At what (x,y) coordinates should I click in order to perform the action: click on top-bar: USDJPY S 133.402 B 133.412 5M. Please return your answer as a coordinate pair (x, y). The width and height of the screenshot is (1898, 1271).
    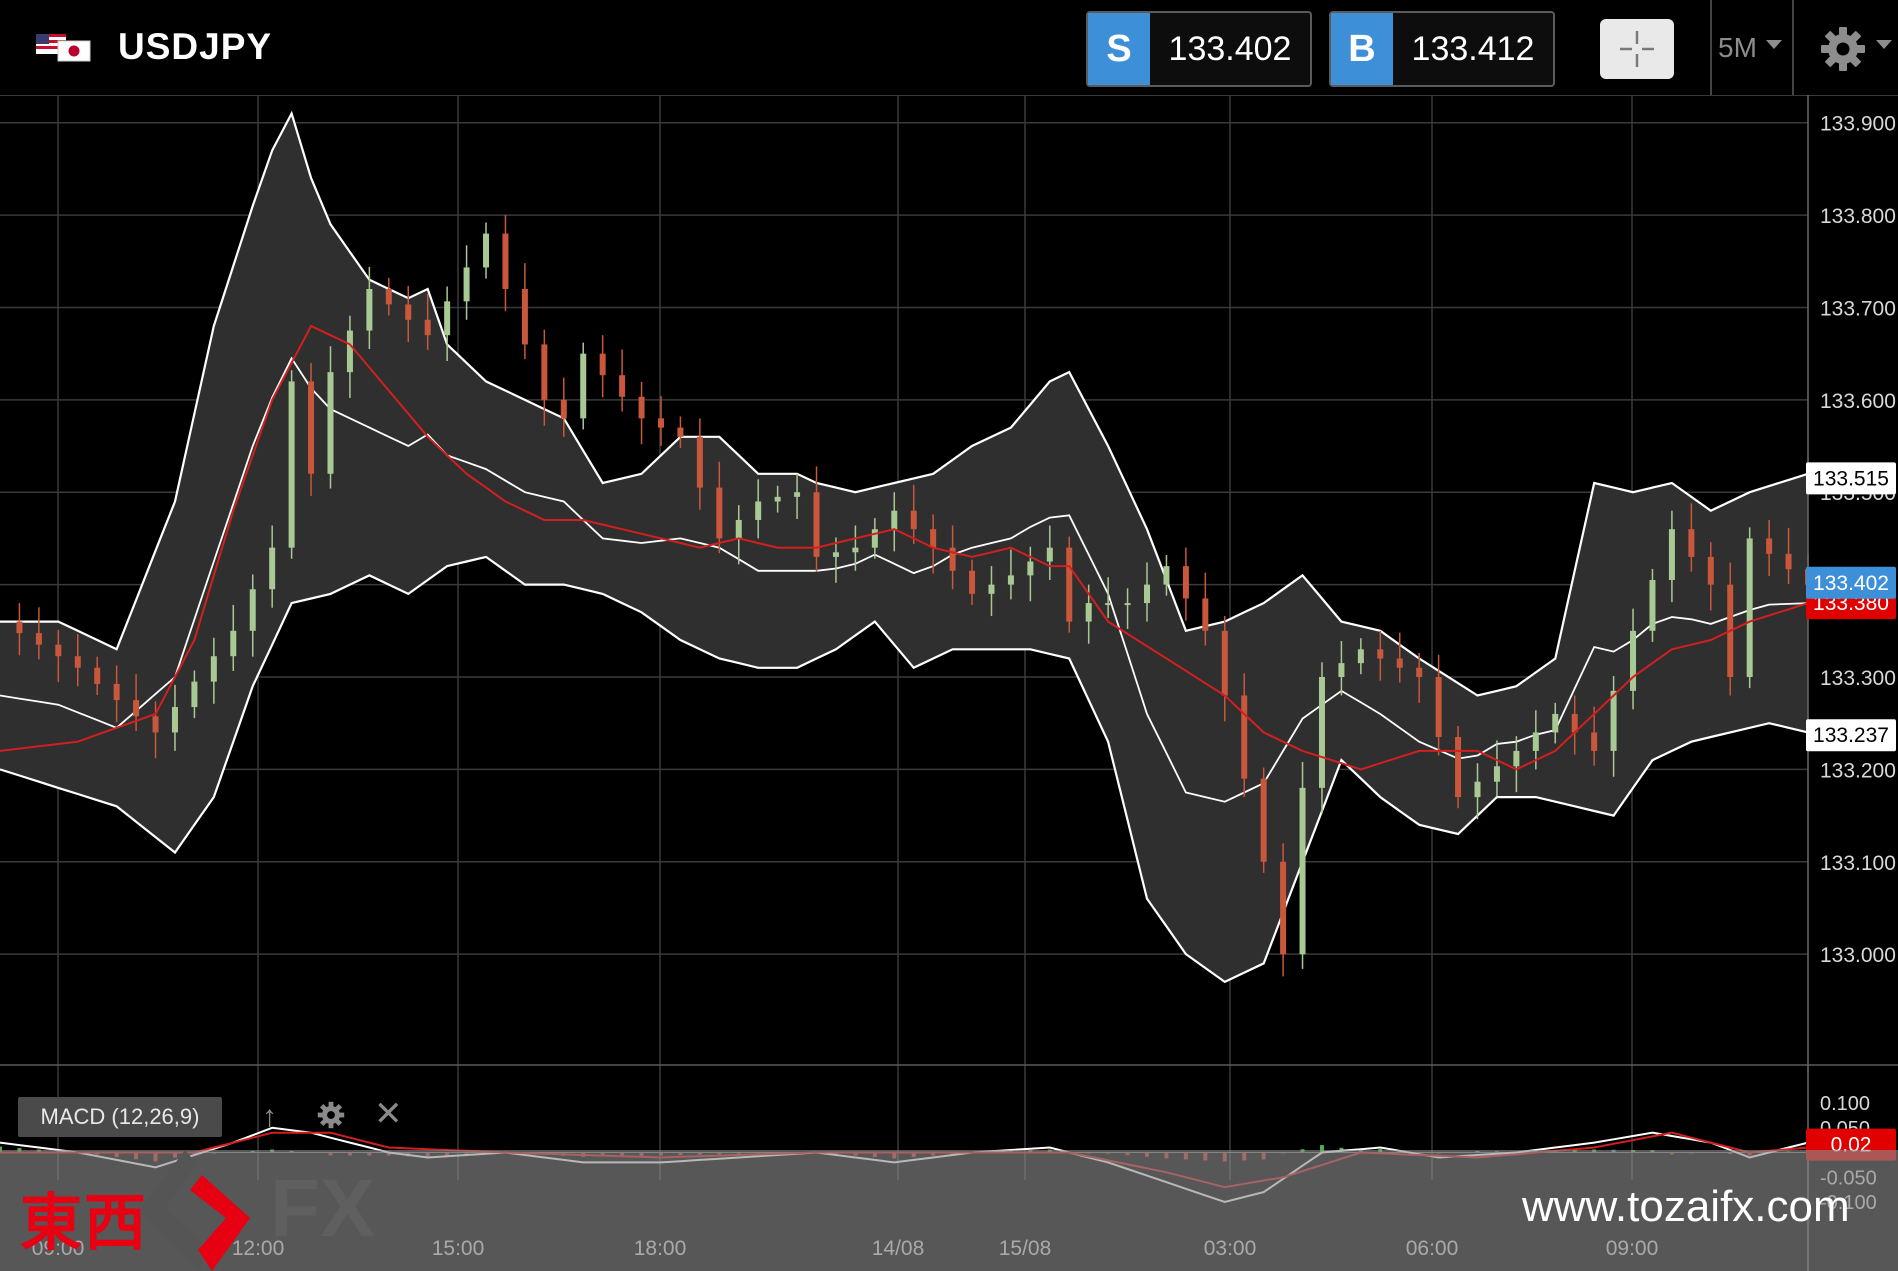
    Looking at the image, I should click on (949, 48).